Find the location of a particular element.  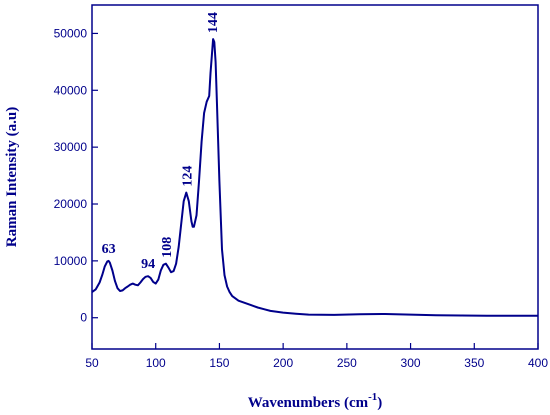

y-tick-label: 30000 is located at coordinates (71, 147).